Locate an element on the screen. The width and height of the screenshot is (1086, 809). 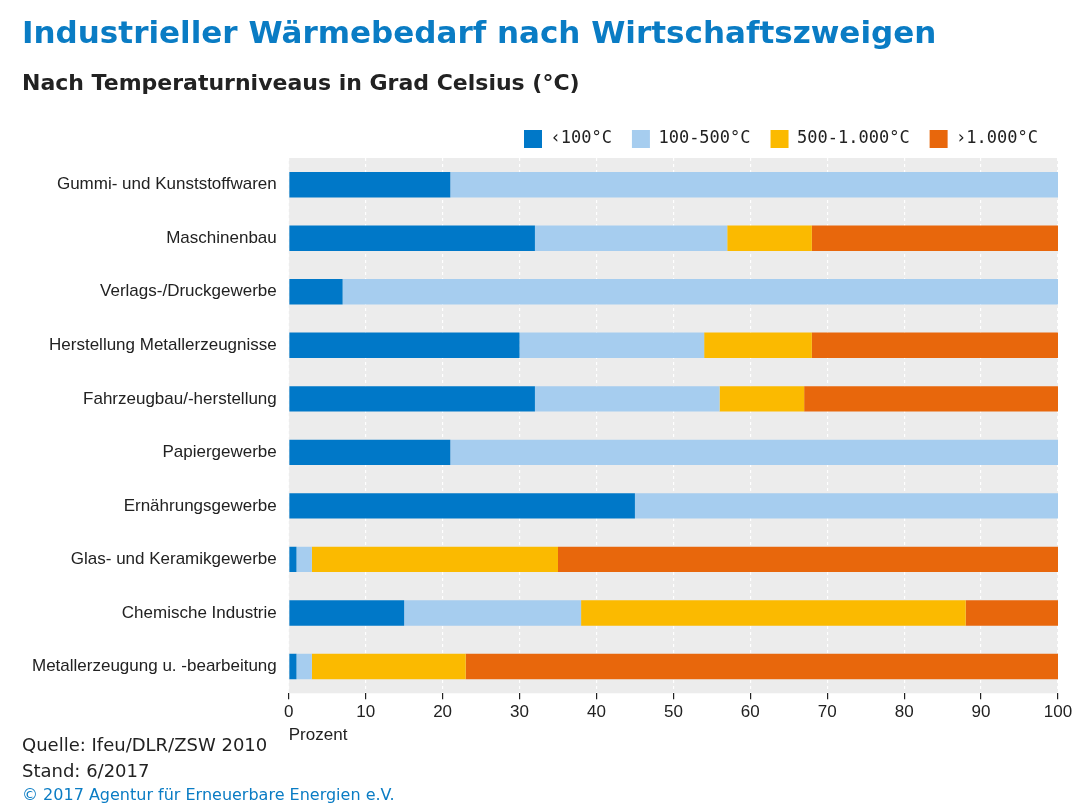
y-tick-label: Metallerzeugung u. -bearbeitung is located at coordinates (154, 666).